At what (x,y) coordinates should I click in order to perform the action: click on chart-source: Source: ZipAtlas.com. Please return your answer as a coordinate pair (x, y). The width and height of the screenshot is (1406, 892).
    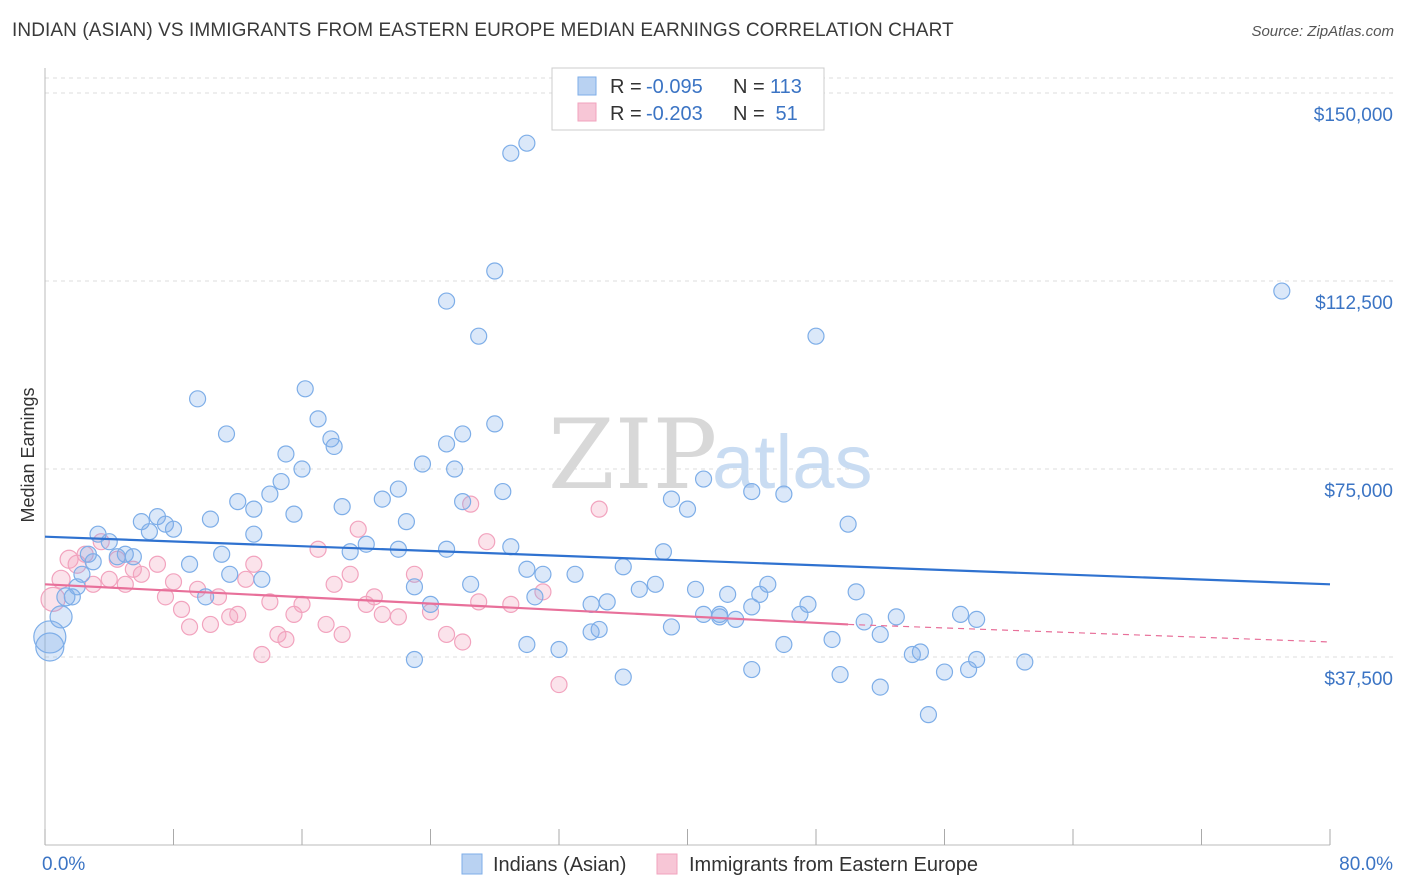
    Looking at the image, I should click on (1322, 31).